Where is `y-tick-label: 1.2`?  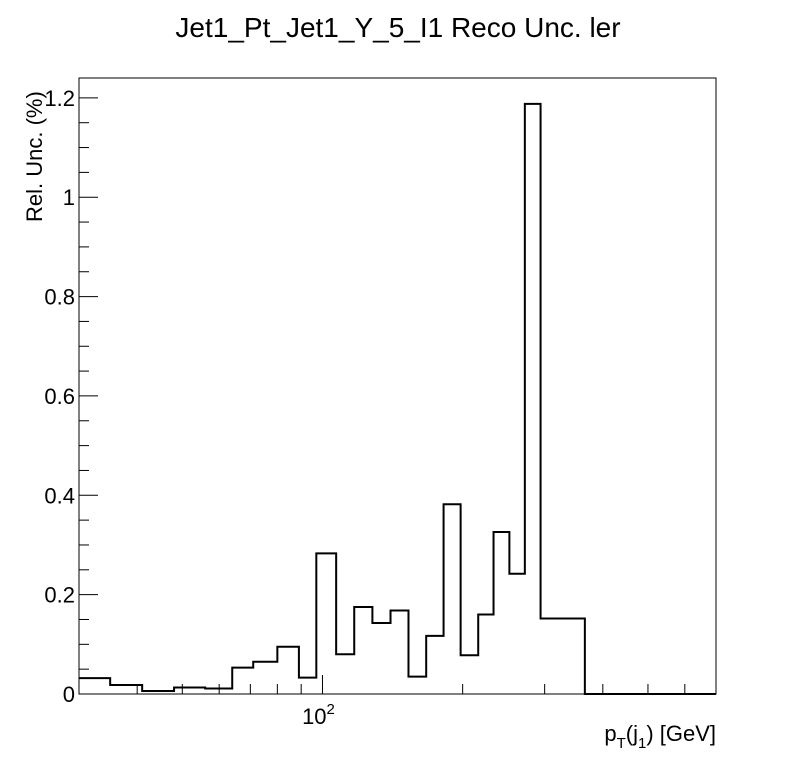 y-tick-label: 1.2 is located at coordinates (59, 98).